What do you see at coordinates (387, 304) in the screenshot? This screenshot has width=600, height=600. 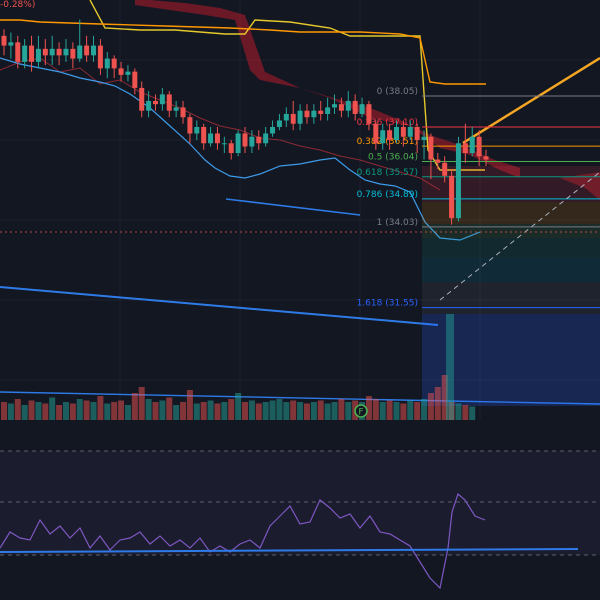 I see `fib-level-label: 1.618 (31.55)` at bounding box center [387, 304].